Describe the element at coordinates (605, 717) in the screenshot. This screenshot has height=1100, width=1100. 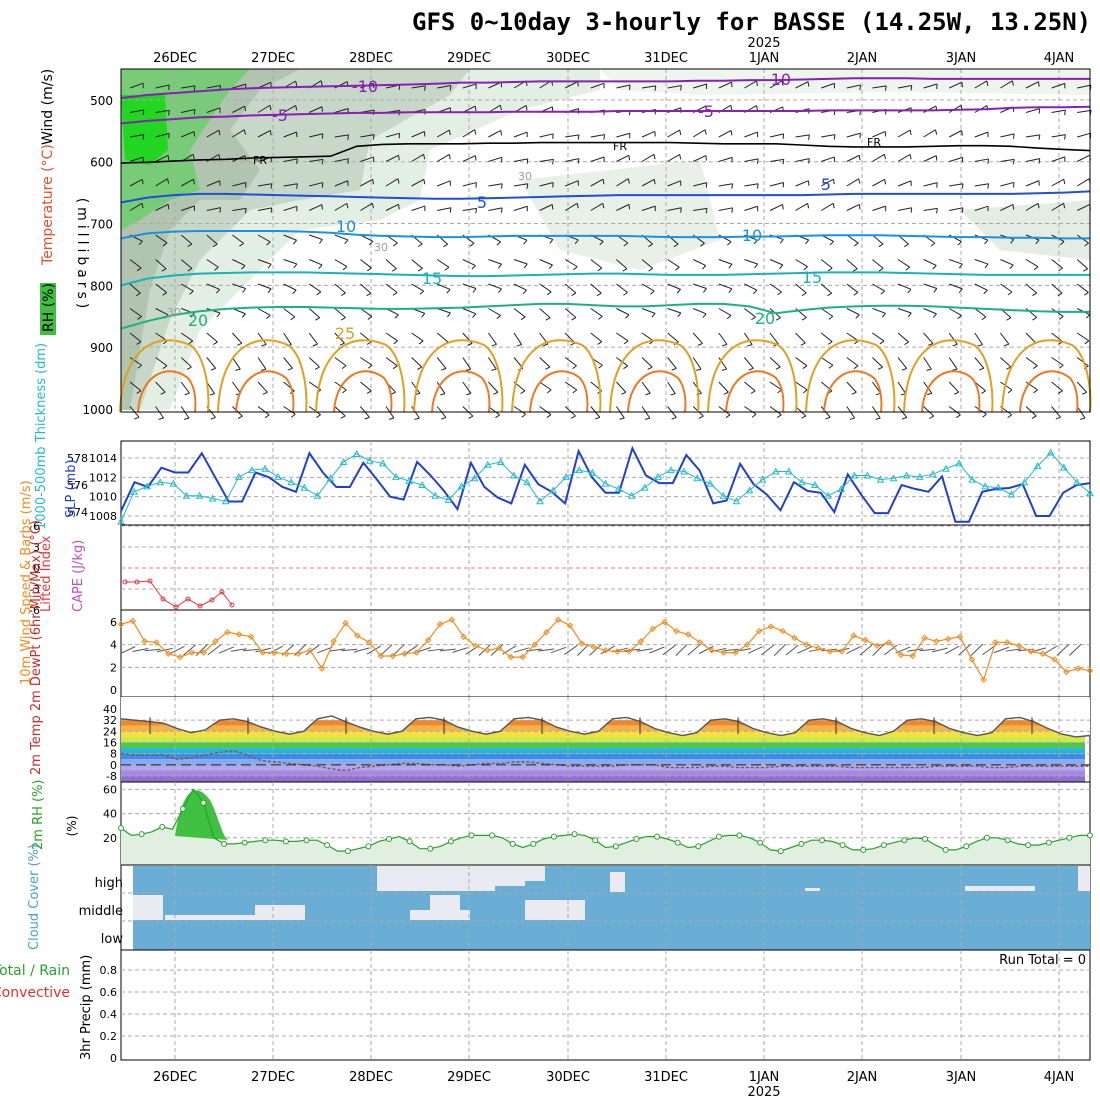
I see `temp-mask` at that location.